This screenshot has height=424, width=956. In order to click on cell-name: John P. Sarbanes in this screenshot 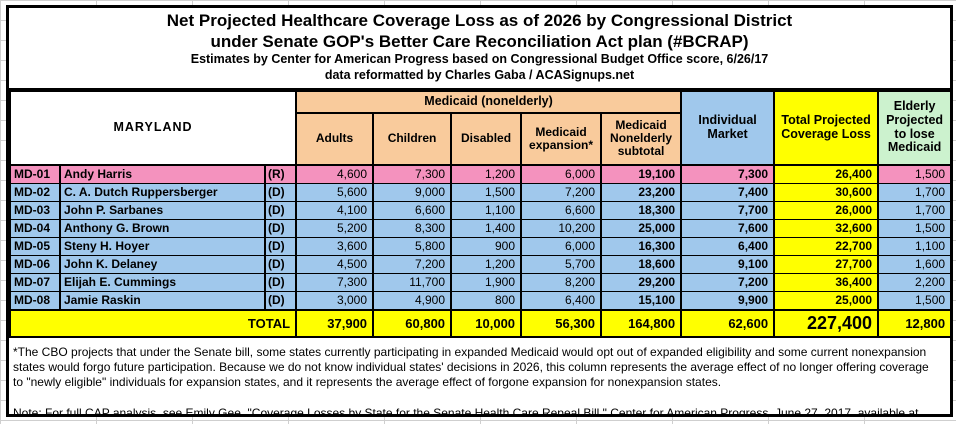, I will do `click(162, 210)`.